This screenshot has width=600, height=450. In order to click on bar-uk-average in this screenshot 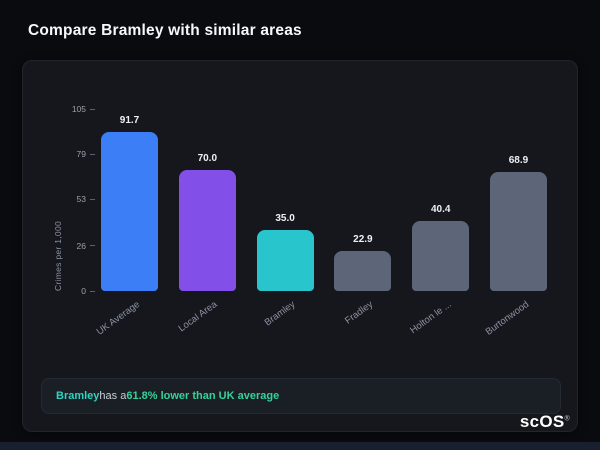, I will do `click(129, 211)`.